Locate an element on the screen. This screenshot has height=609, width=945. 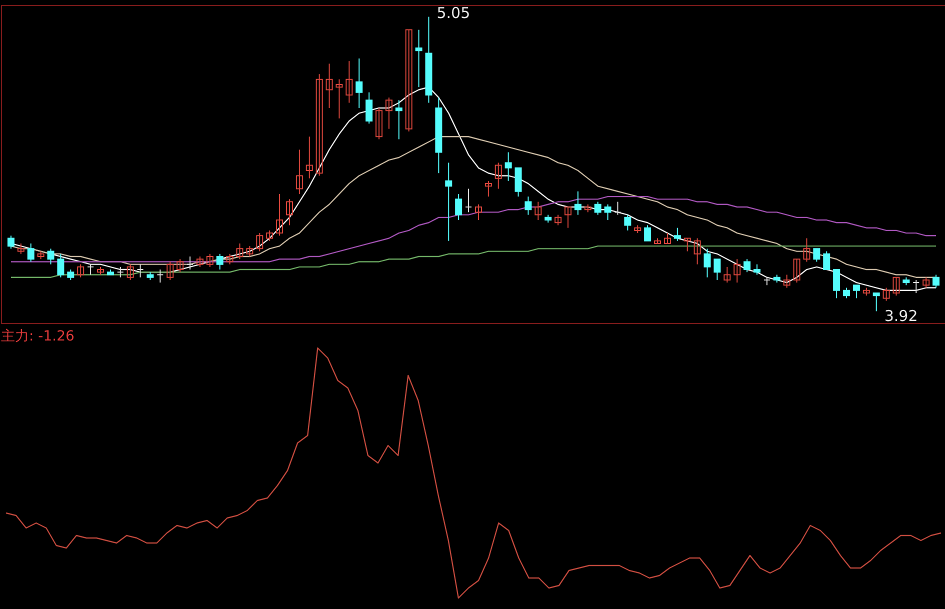
chart-title: 主力: -1.26 is located at coordinates (37, 336).